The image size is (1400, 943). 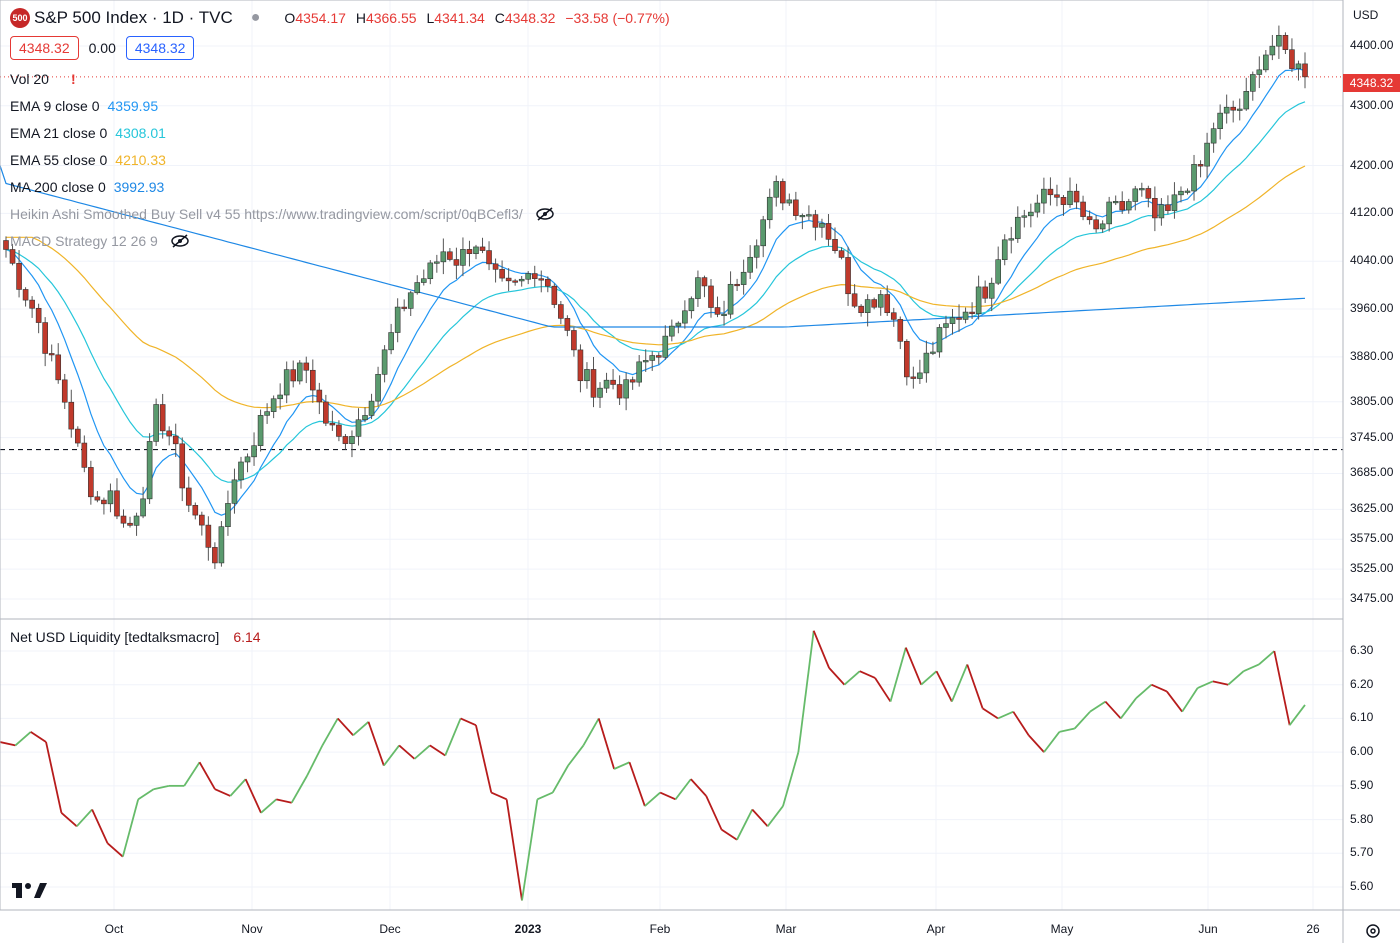 What do you see at coordinates (102, 48) in the screenshot?
I see `trade-buttons: 4348.32 0.00 4348.32` at bounding box center [102, 48].